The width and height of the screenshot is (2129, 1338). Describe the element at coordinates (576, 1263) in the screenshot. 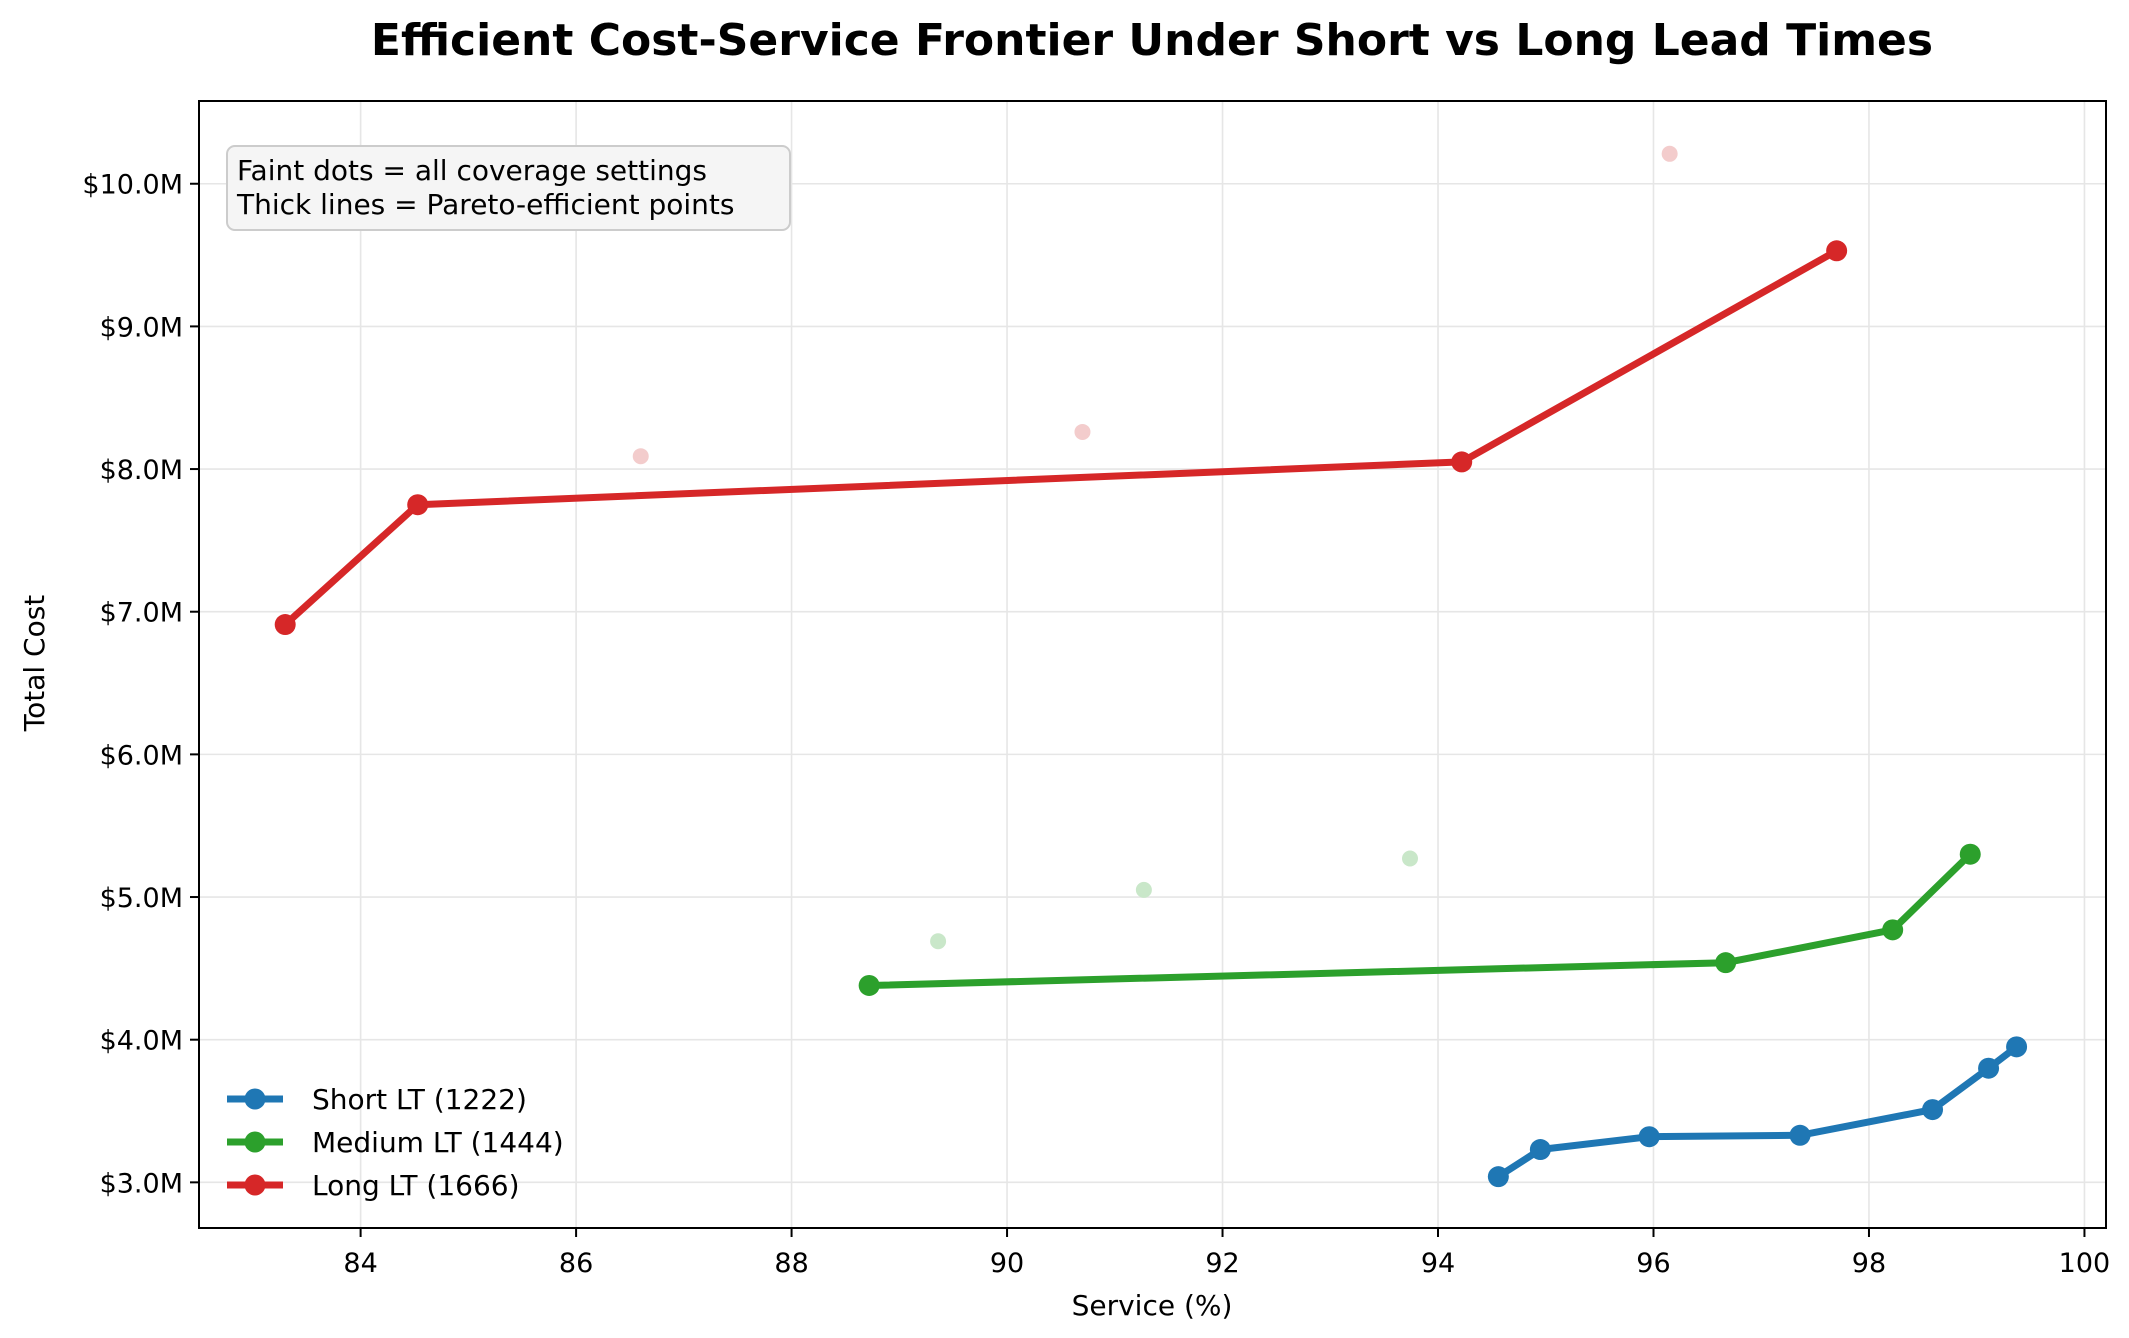

I see `x-tick-label: 86` at that location.